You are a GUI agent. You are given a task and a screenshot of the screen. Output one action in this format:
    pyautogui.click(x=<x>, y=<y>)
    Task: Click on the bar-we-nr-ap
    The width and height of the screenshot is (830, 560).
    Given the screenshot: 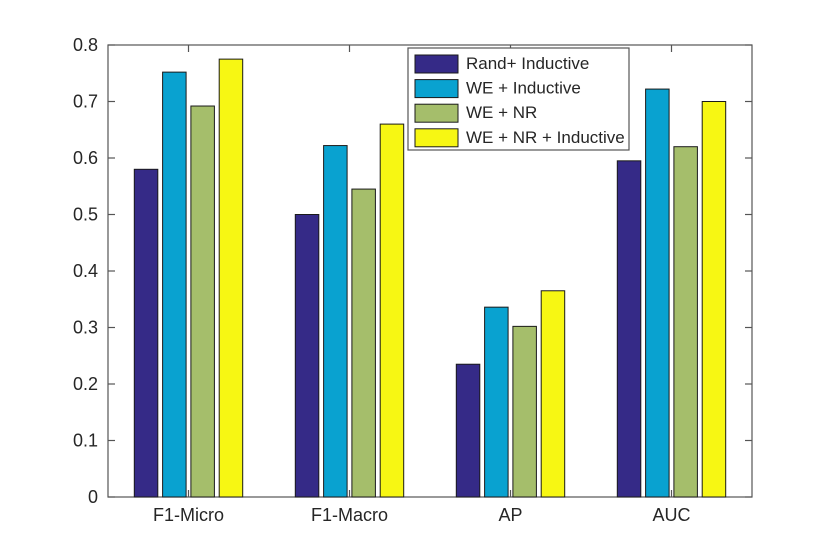 What is the action you would take?
    pyautogui.click(x=524, y=411)
    